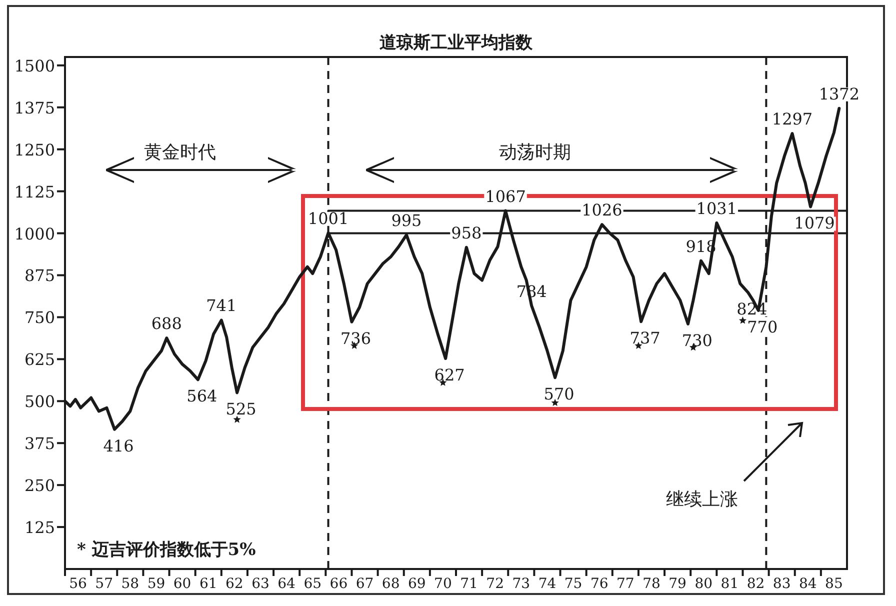  Describe the element at coordinates (166, 324) in the screenshot. I see `annotation: 688` at that location.